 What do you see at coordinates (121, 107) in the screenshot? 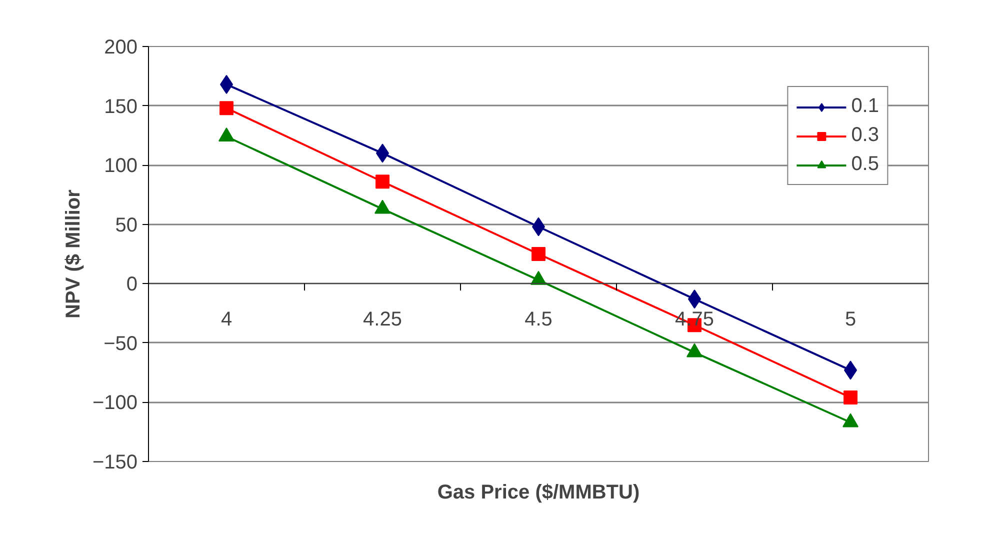
I see `y-tick-label: 150` at bounding box center [121, 107].